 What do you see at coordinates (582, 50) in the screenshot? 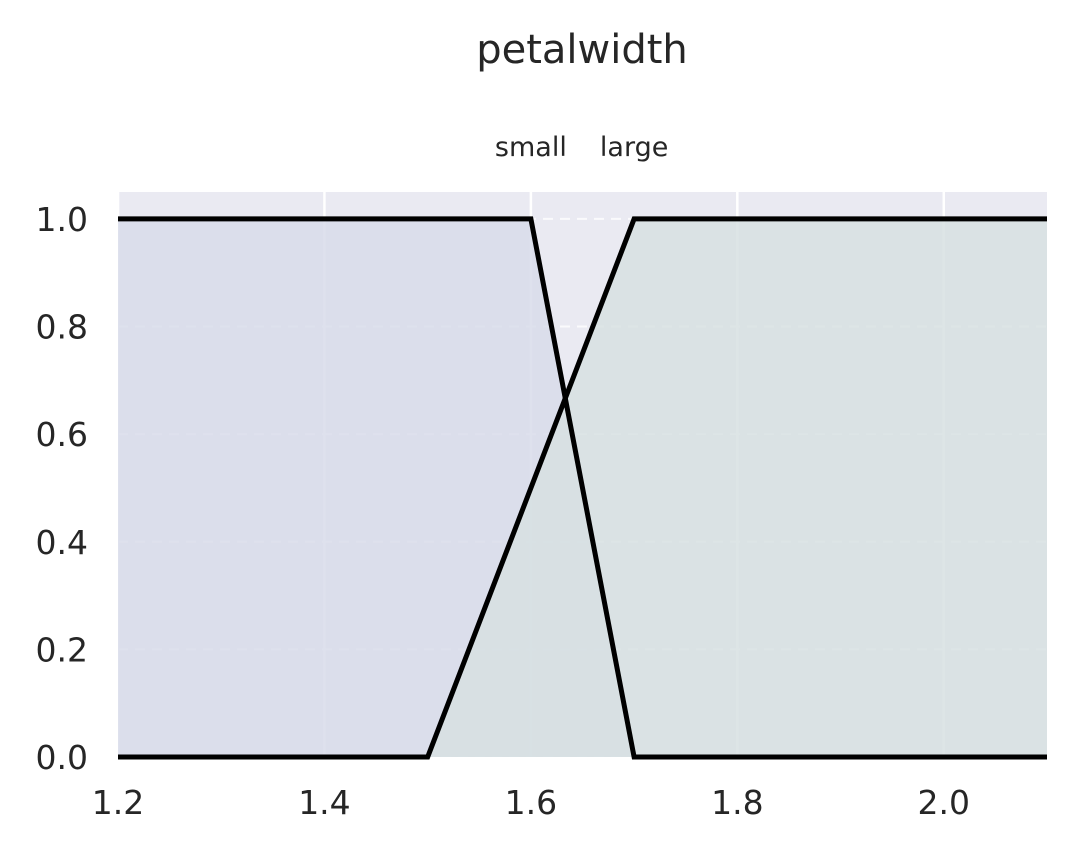
I see `chart-title: petalwidth` at bounding box center [582, 50].